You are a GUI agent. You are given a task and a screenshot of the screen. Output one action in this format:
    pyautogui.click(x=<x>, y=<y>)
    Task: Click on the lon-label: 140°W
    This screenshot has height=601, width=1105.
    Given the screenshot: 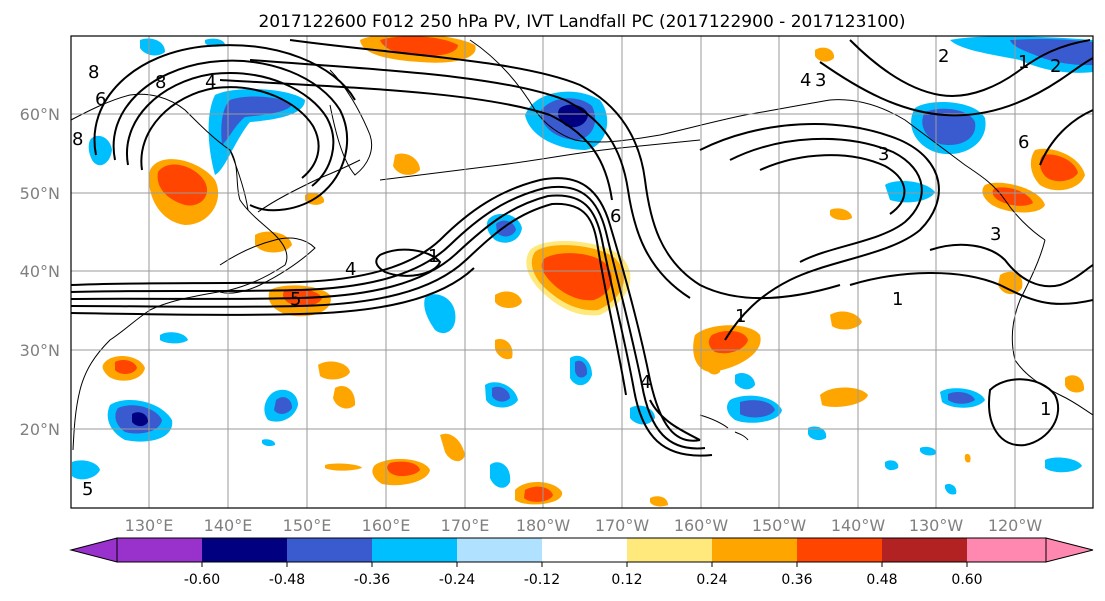 What is the action you would take?
    pyautogui.click(x=858, y=525)
    